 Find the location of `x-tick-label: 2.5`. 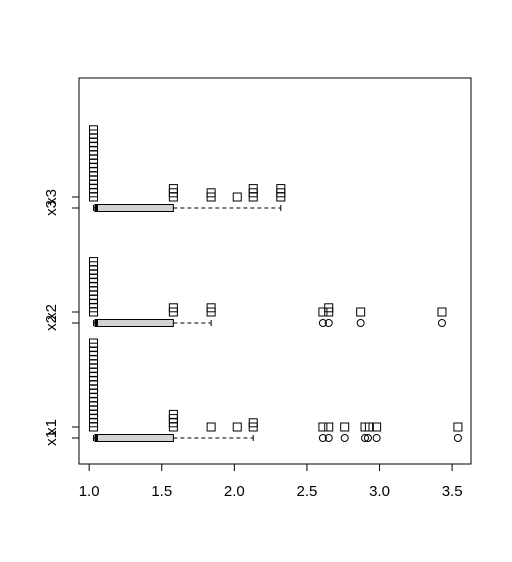

x-tick-label: 2.5 is located at coordinates (307, 491).